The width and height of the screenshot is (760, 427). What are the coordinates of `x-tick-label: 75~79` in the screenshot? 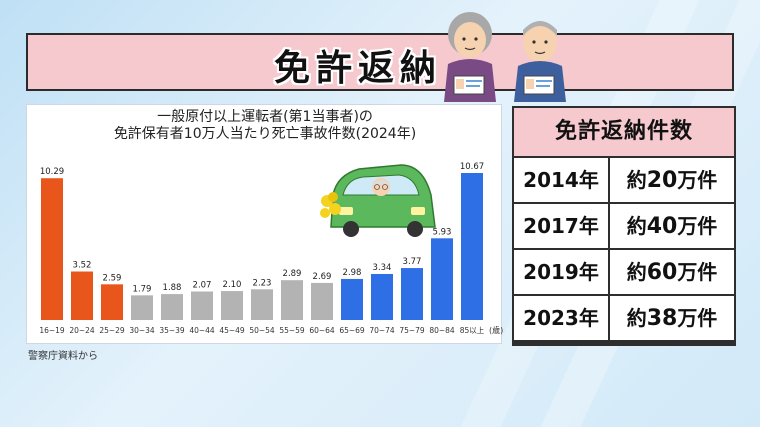 It's located at (412, 330).